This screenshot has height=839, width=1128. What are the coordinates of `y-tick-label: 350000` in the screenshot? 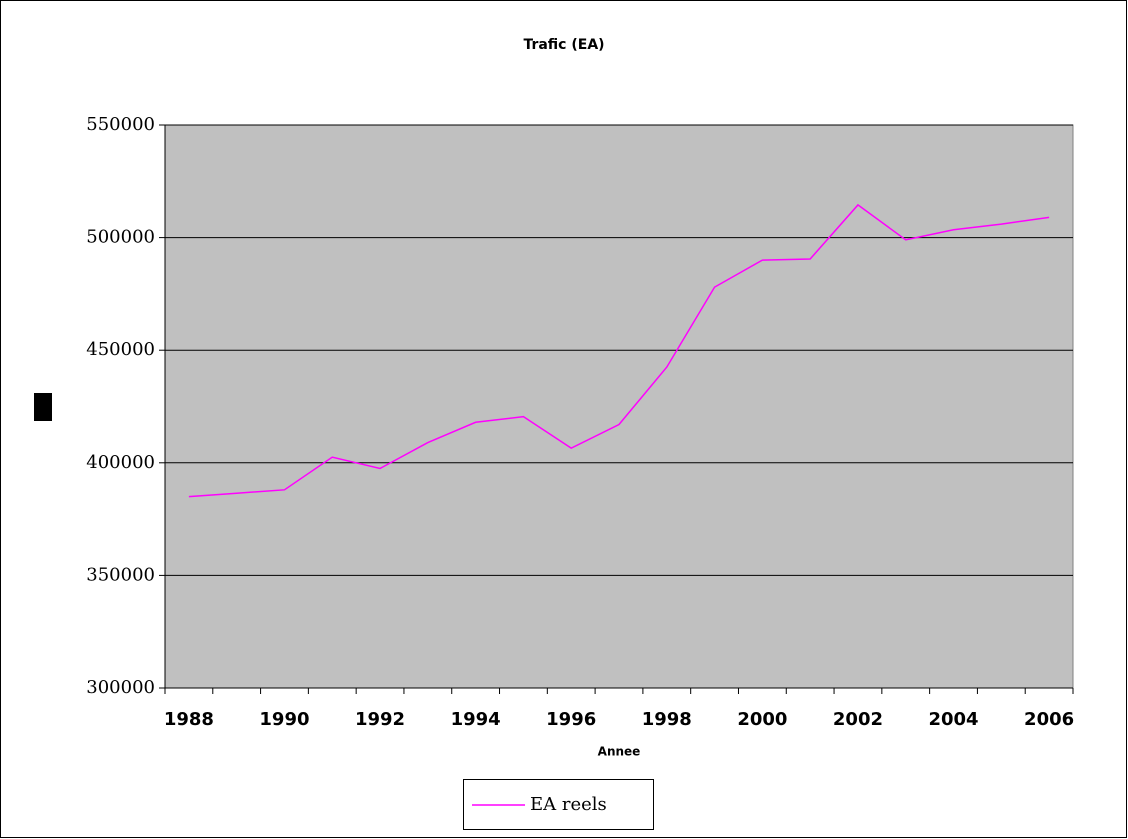 It's located at (120, 574).